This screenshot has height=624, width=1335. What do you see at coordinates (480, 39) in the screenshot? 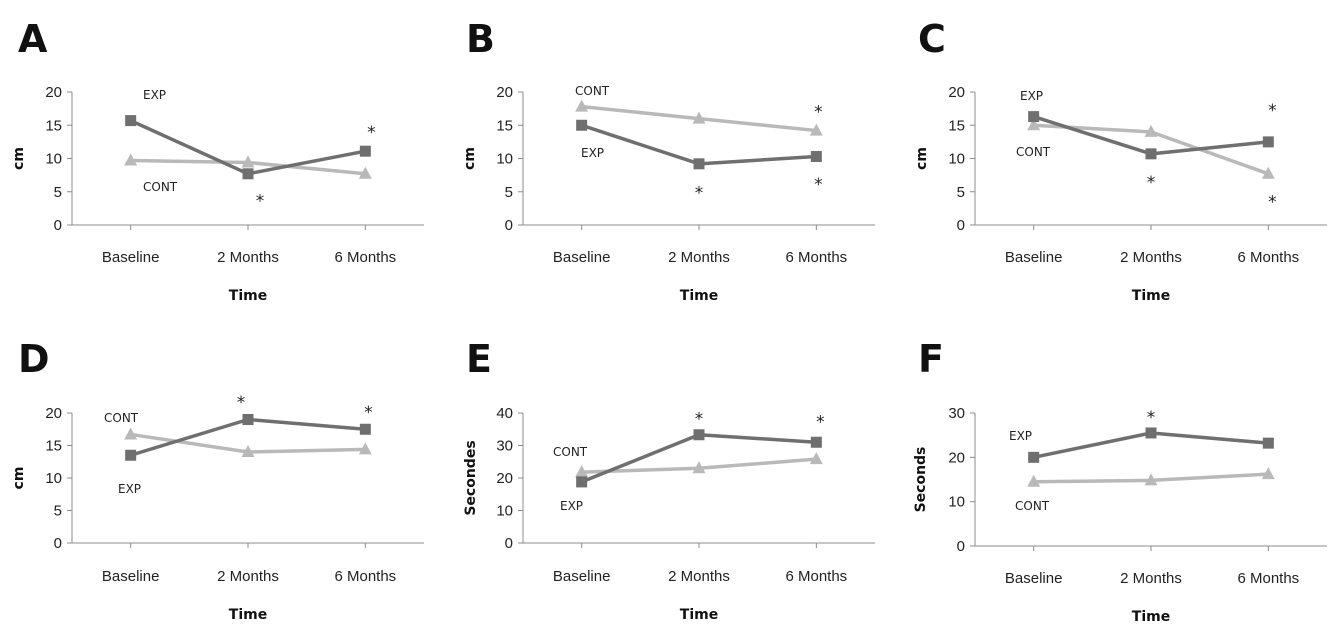
I see `panel-letter: B` at bounding box center [480, 39].